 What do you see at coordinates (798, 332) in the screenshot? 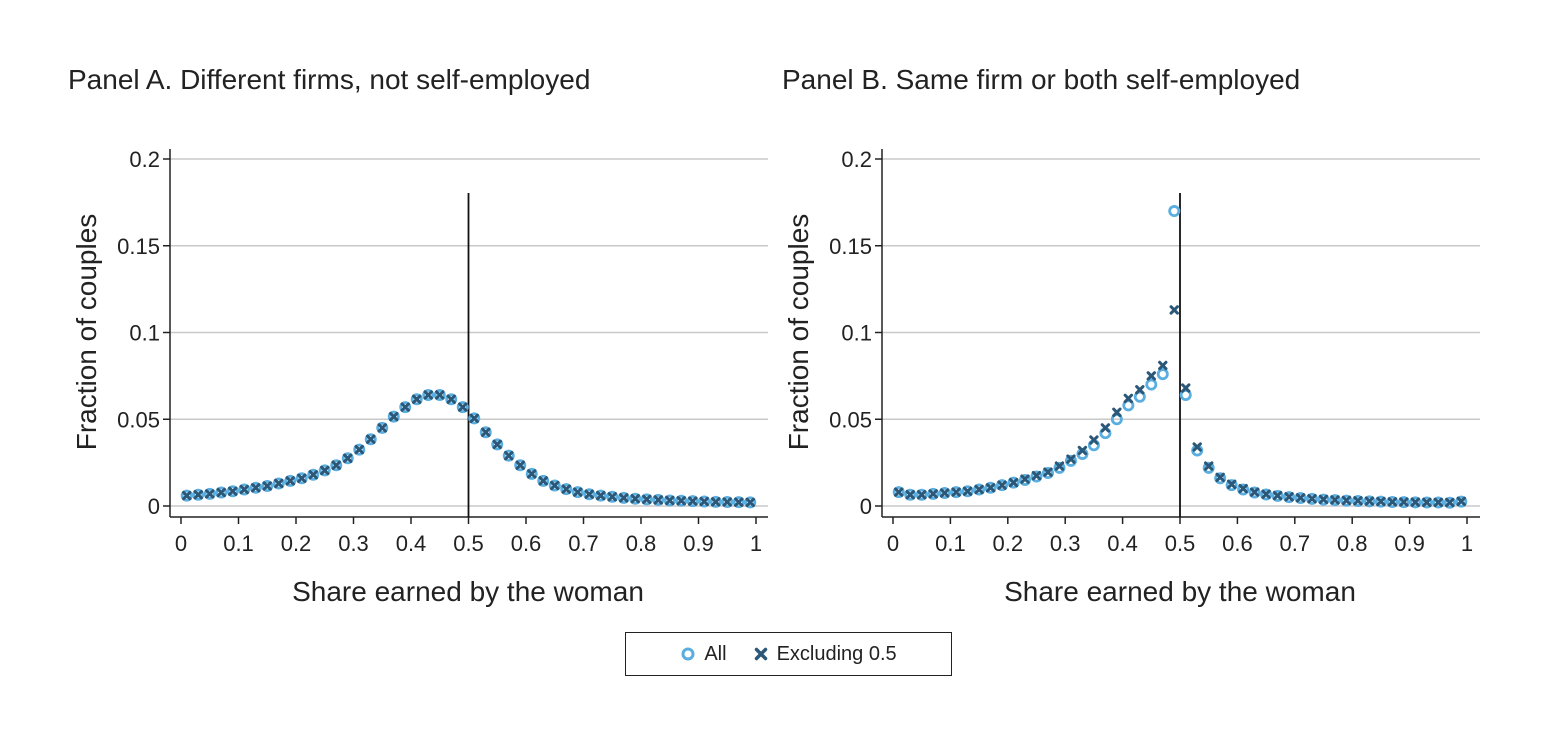
I see `panel-b-y-axis-label: Fraction of couples` at bounding box center [798, 332].